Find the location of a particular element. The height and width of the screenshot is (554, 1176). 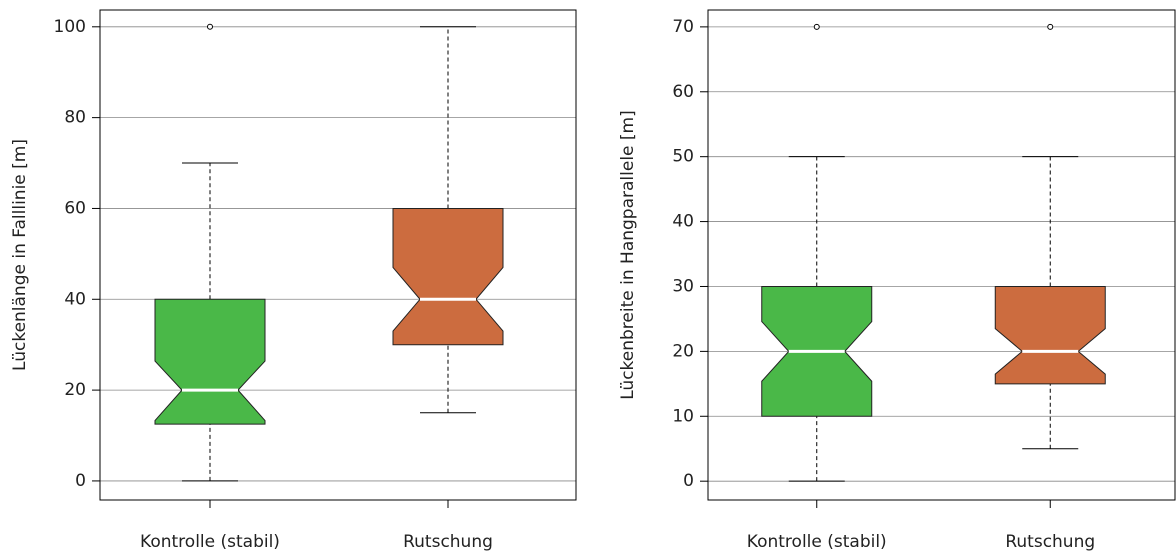

y-tick-label: 50 is located at coordinates (683, 157).